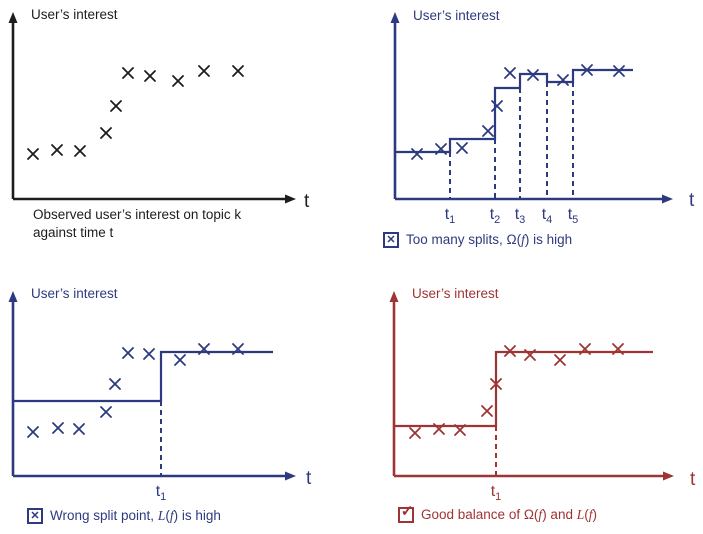 The width and height of the screenshot is (703, 534). Describe the element at coordinates (573, 216) in the screenshot. I see `split-label: t5` at that location.